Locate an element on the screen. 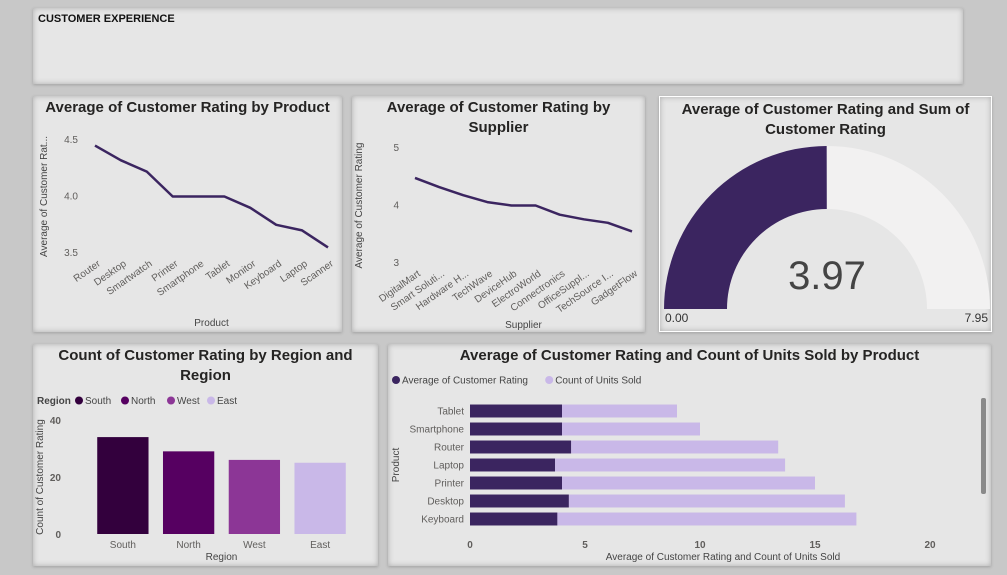  y-tick-label: 40 is located at coordinates (56, 421).